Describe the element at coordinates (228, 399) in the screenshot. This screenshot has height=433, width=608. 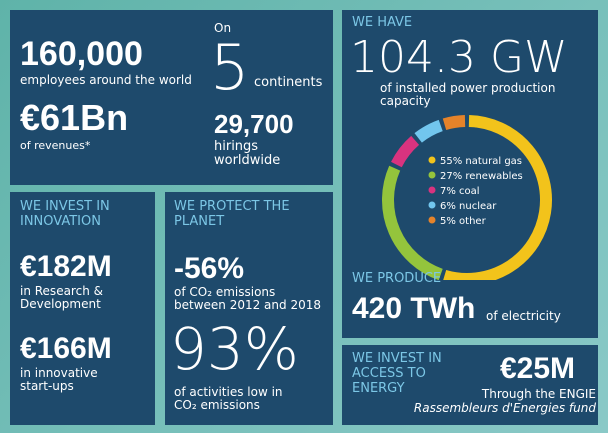
I see `stat-text: of activities low in CO₂ emissions` at that location.